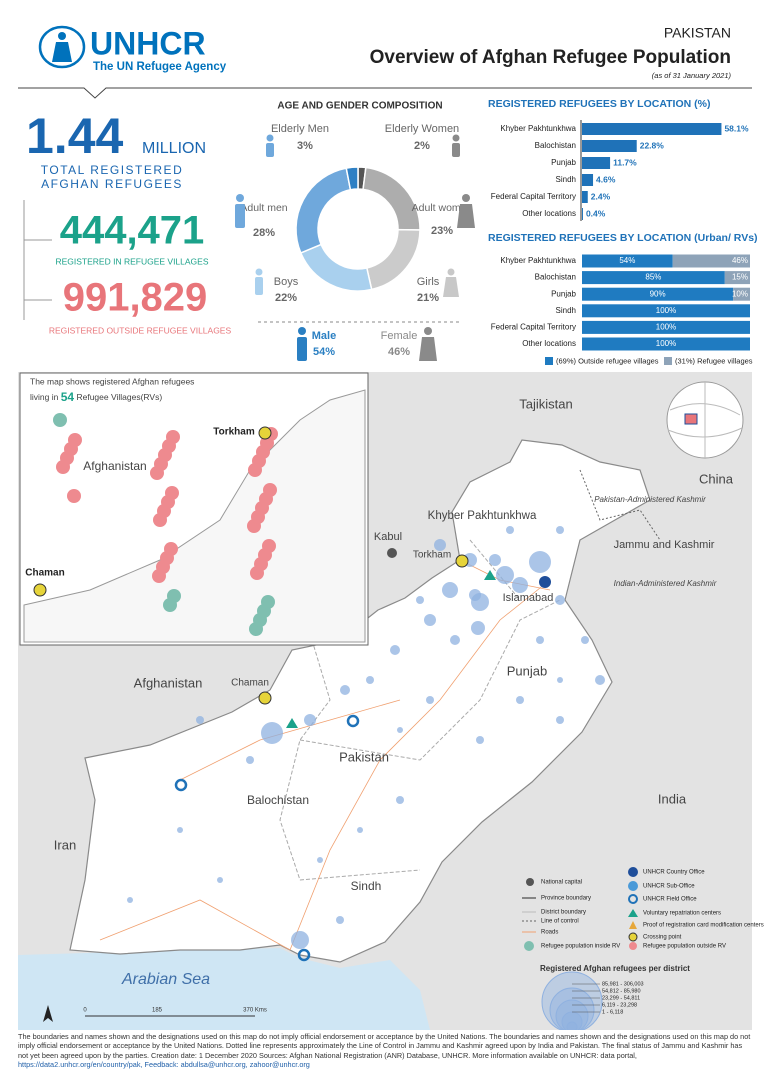 This screenshot has width=768, height=1086. I want to click on field-office, so click(181, 785).